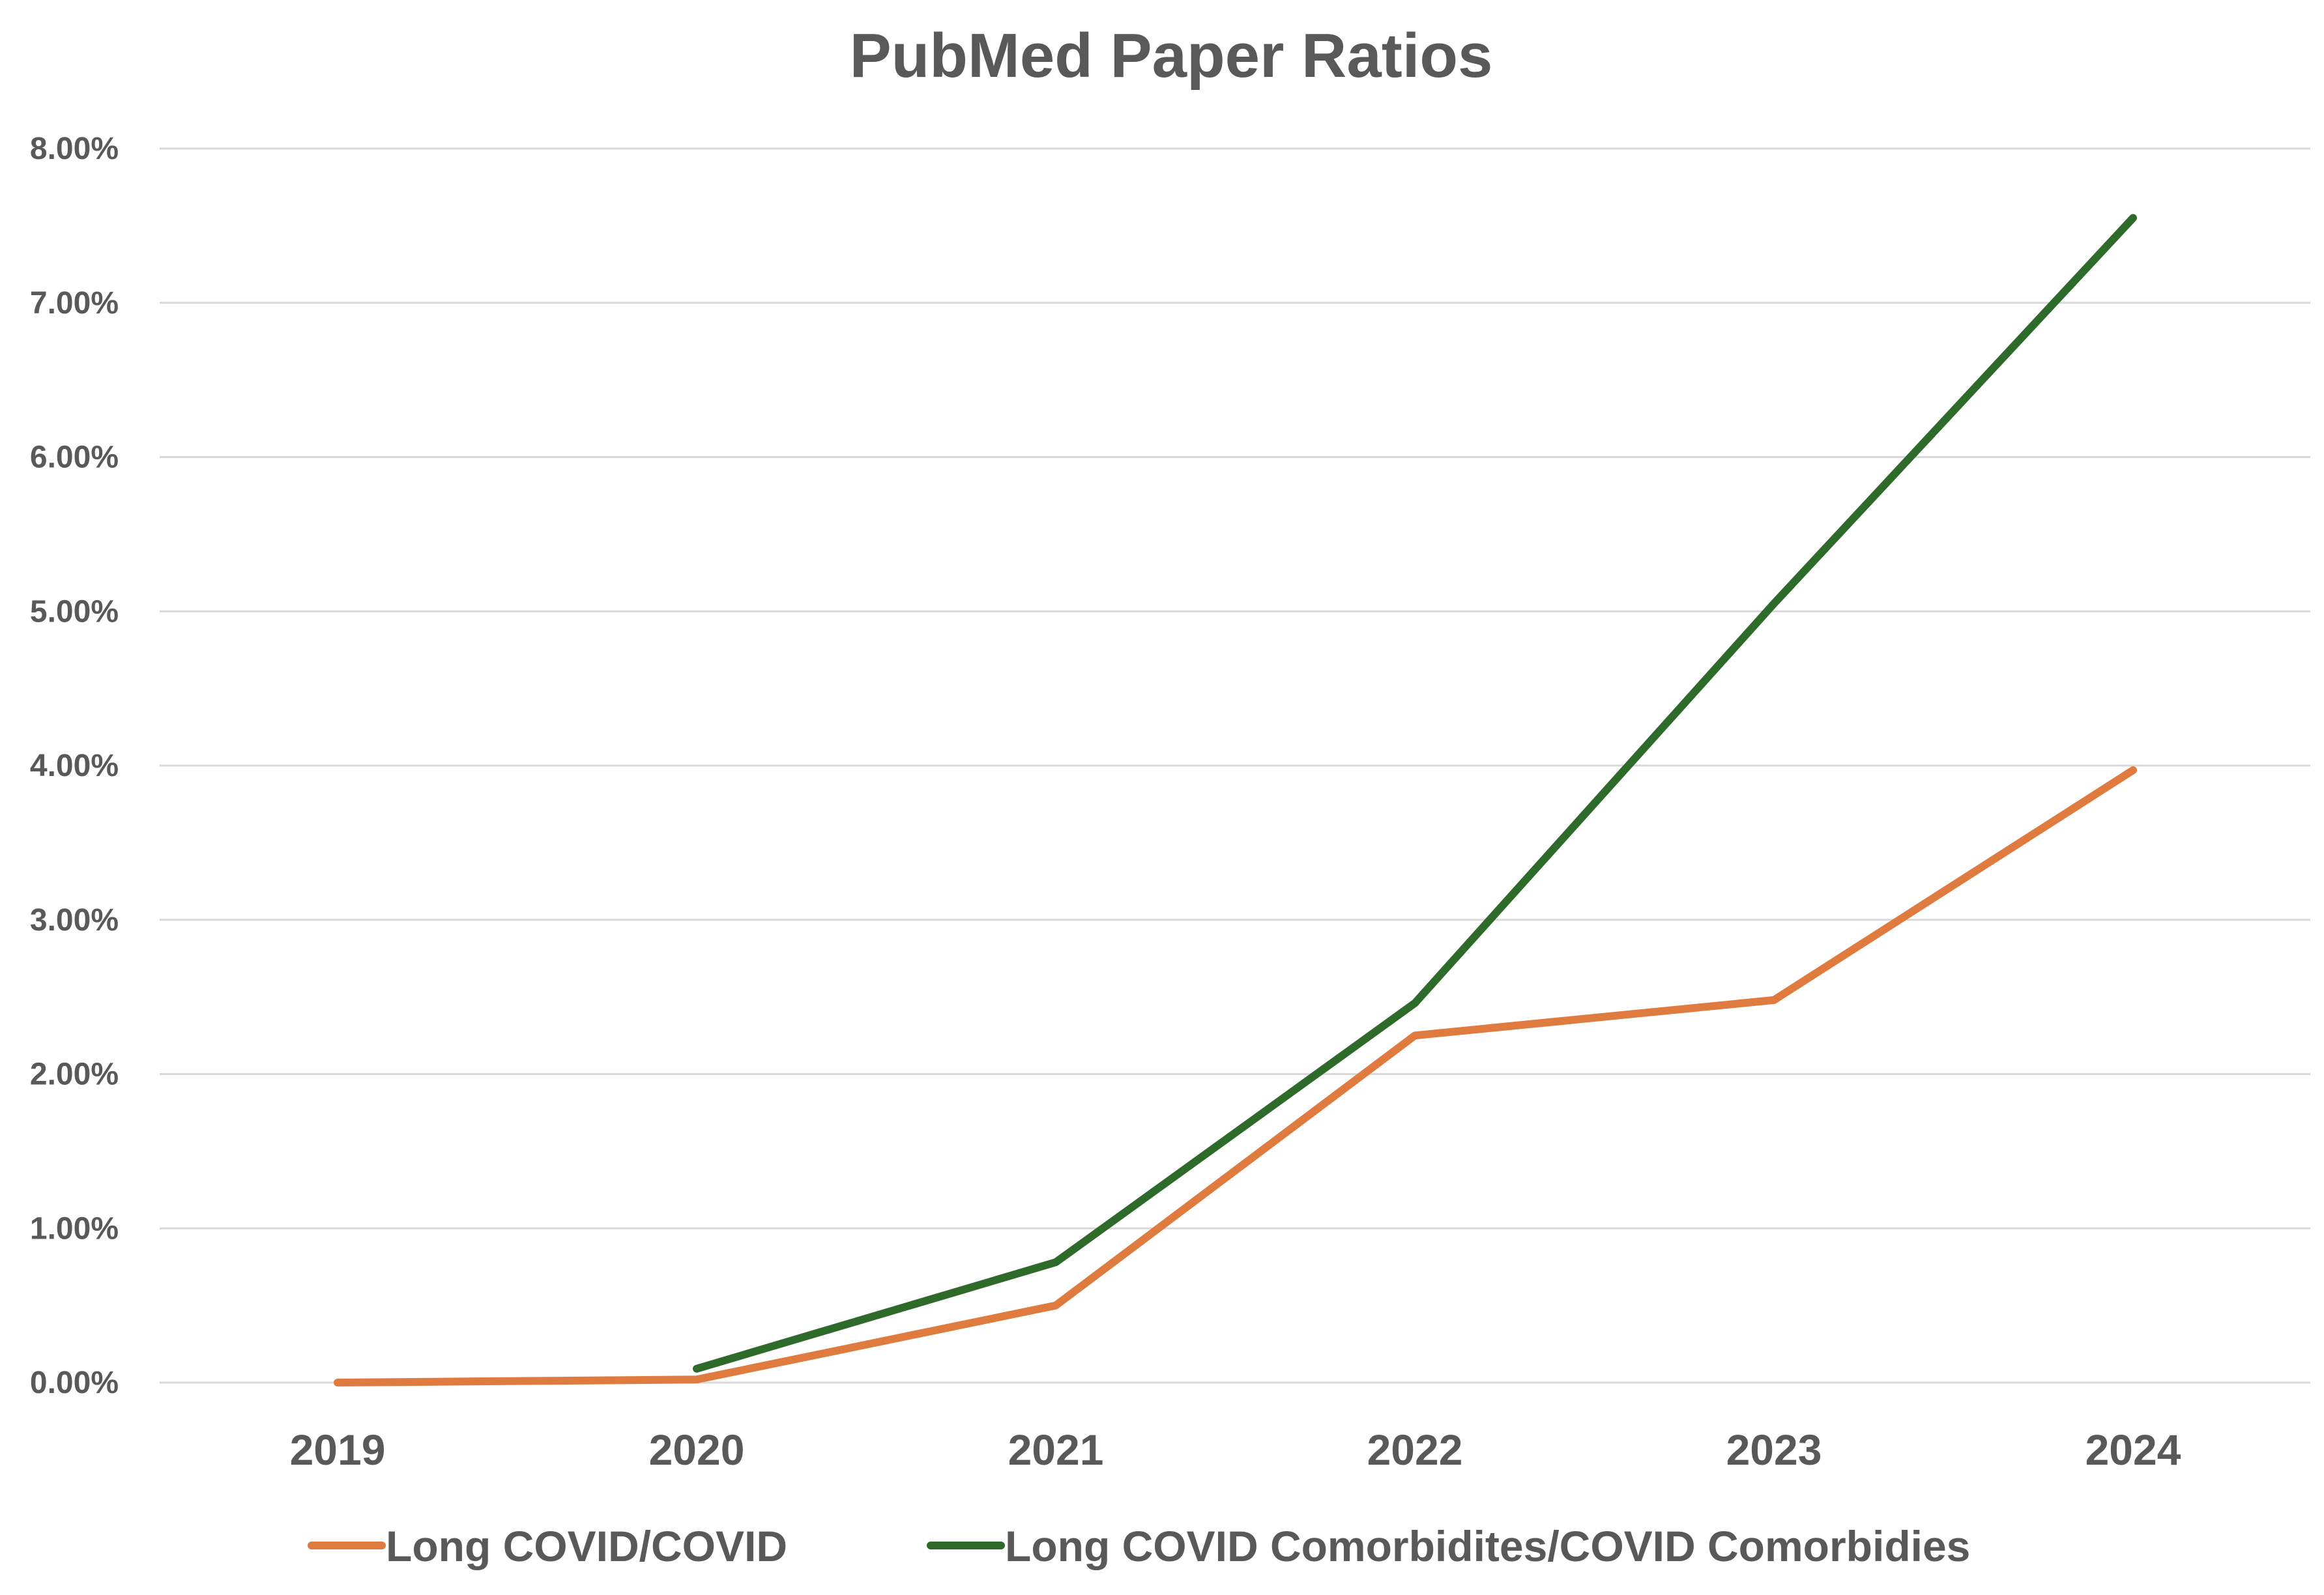  Describe the element at coordinates (74, 149) in the screenshot. I see `y-tick-label: 8.00%` at that location.